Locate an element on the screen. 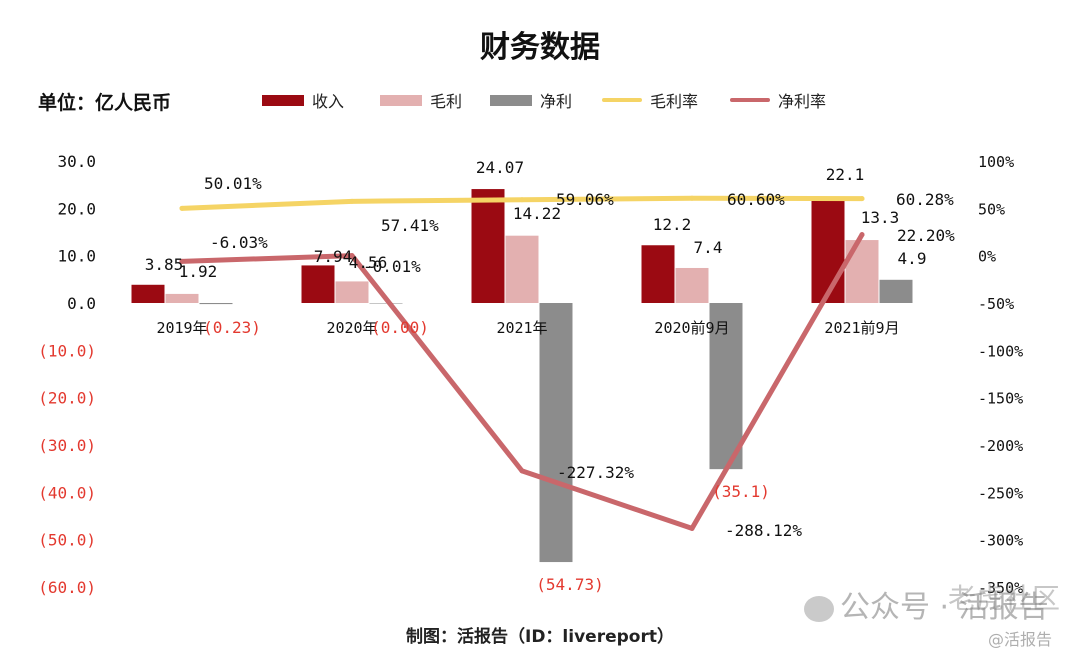 This screenshot has height=661, width=1080. y-left-tick-7: (40.0) is located at coordinates (67, 492).